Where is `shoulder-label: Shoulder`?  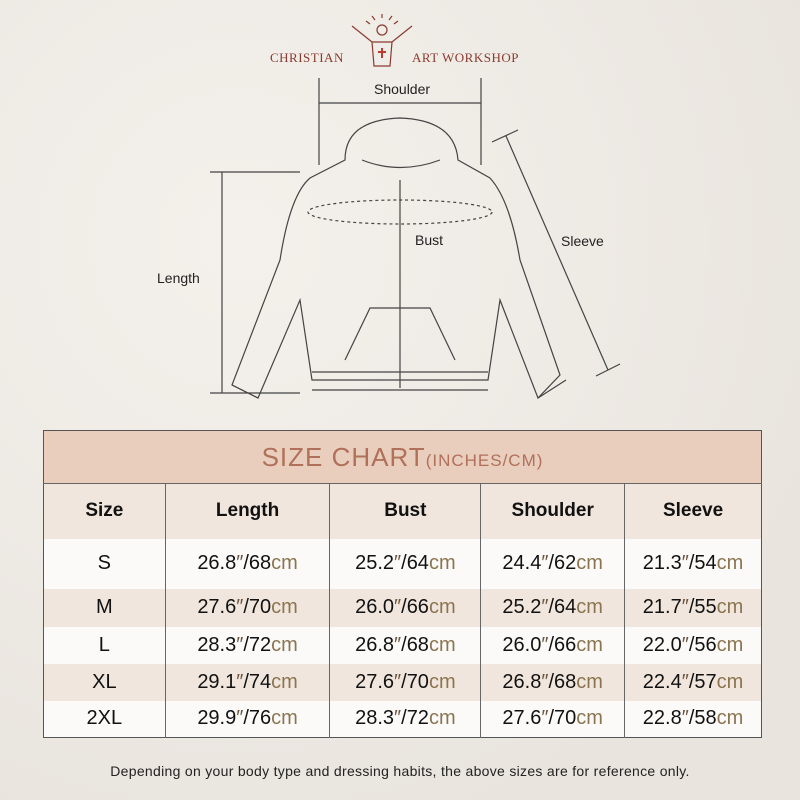
shoulder-label: Shoulder is located at coordinates (402, 89).